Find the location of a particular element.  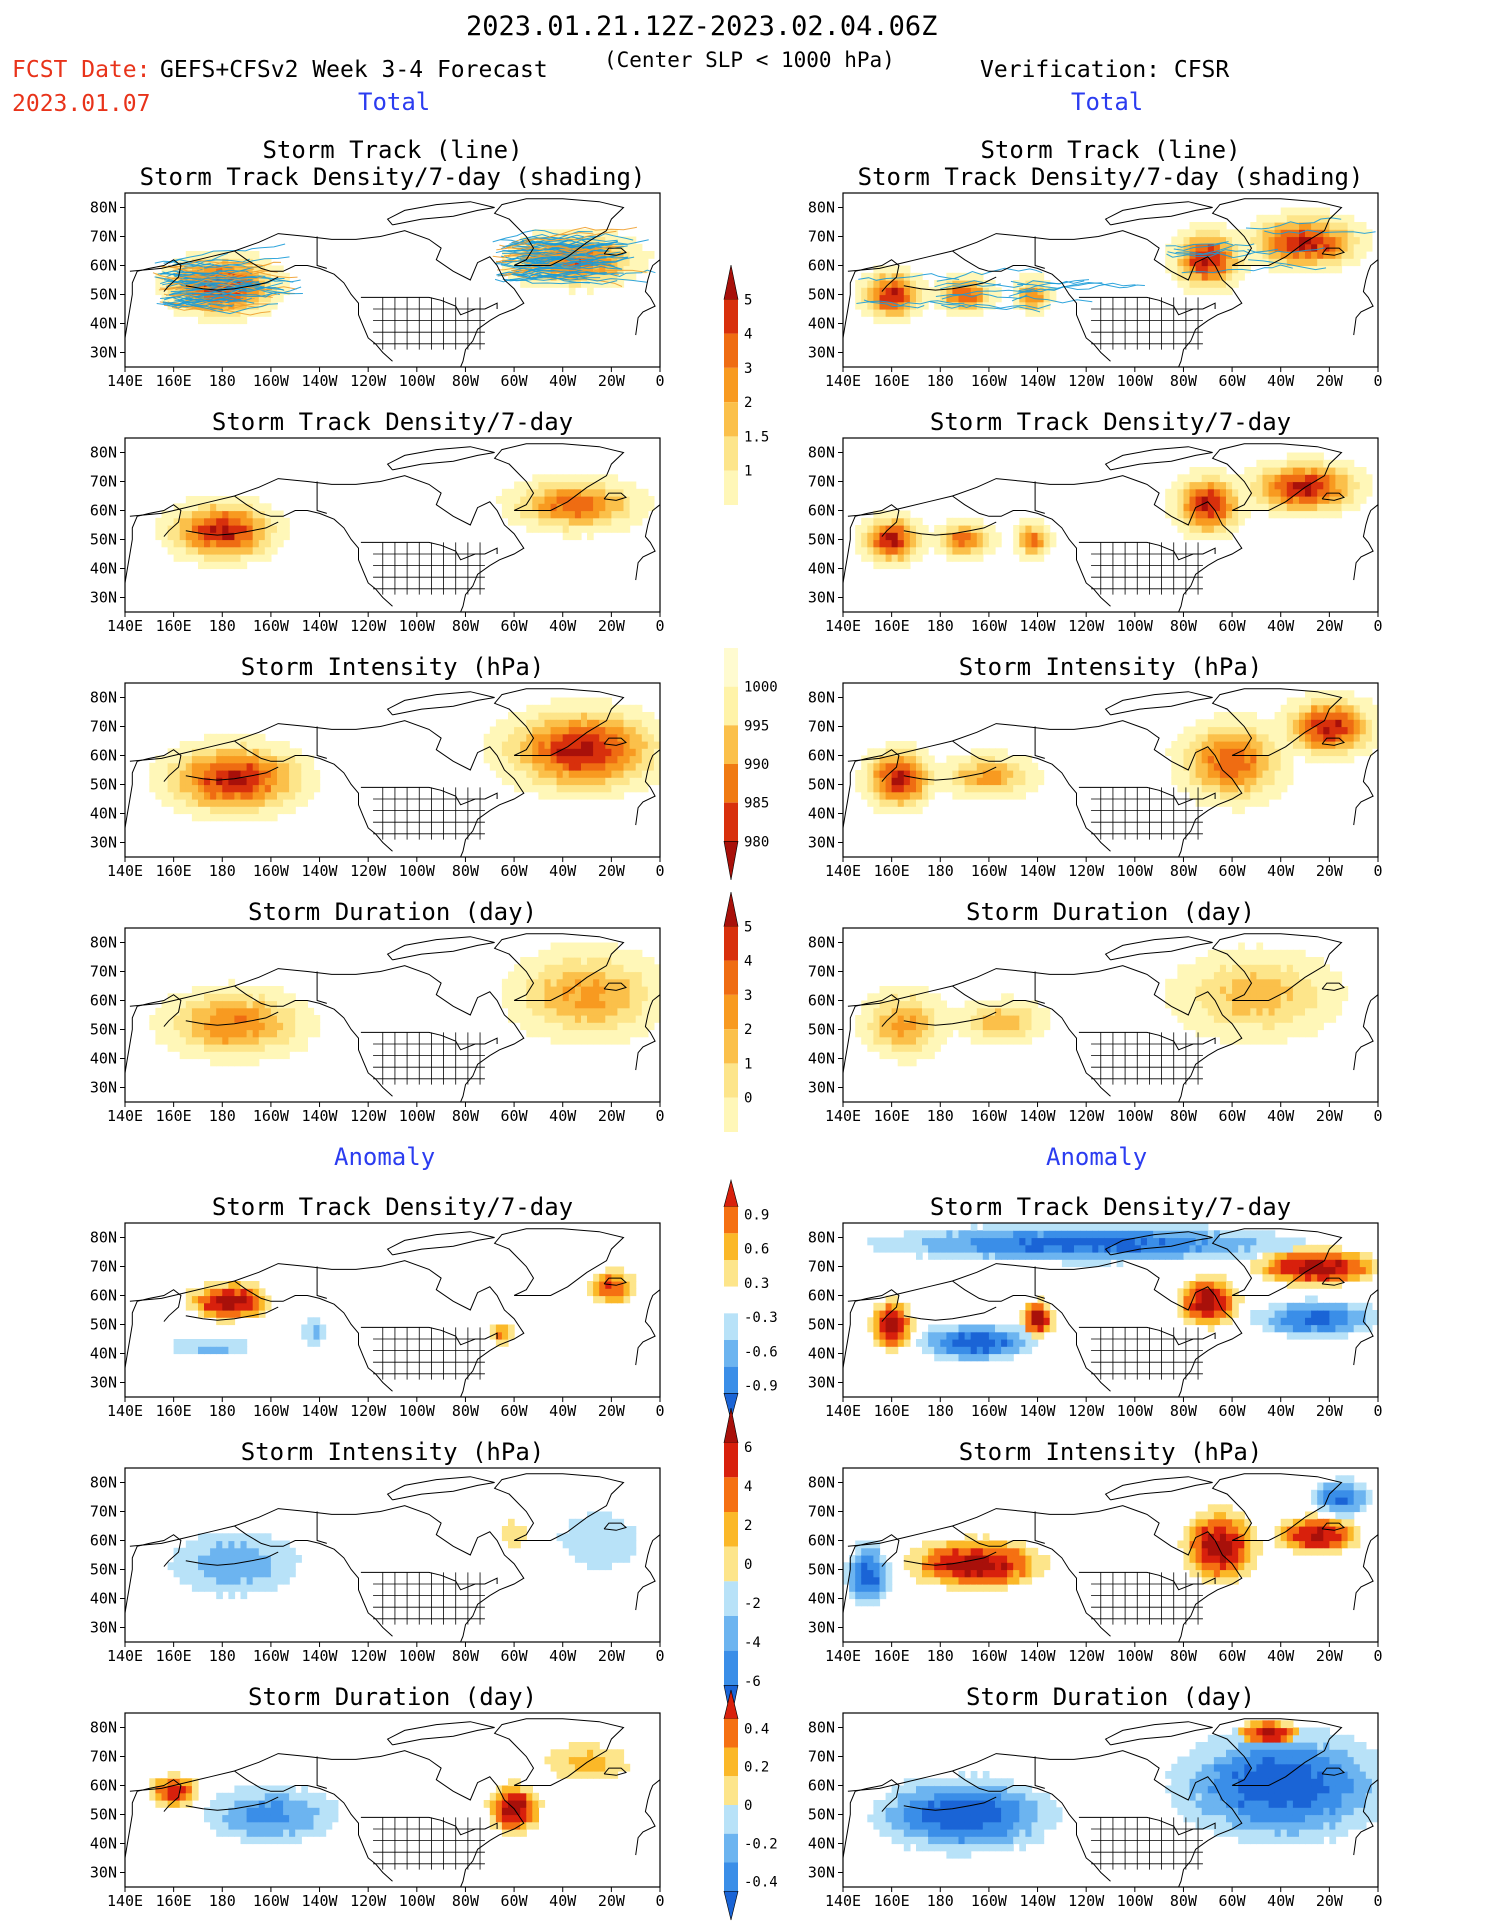

x-tick-label: 0 is located at coordinates (659, 381).